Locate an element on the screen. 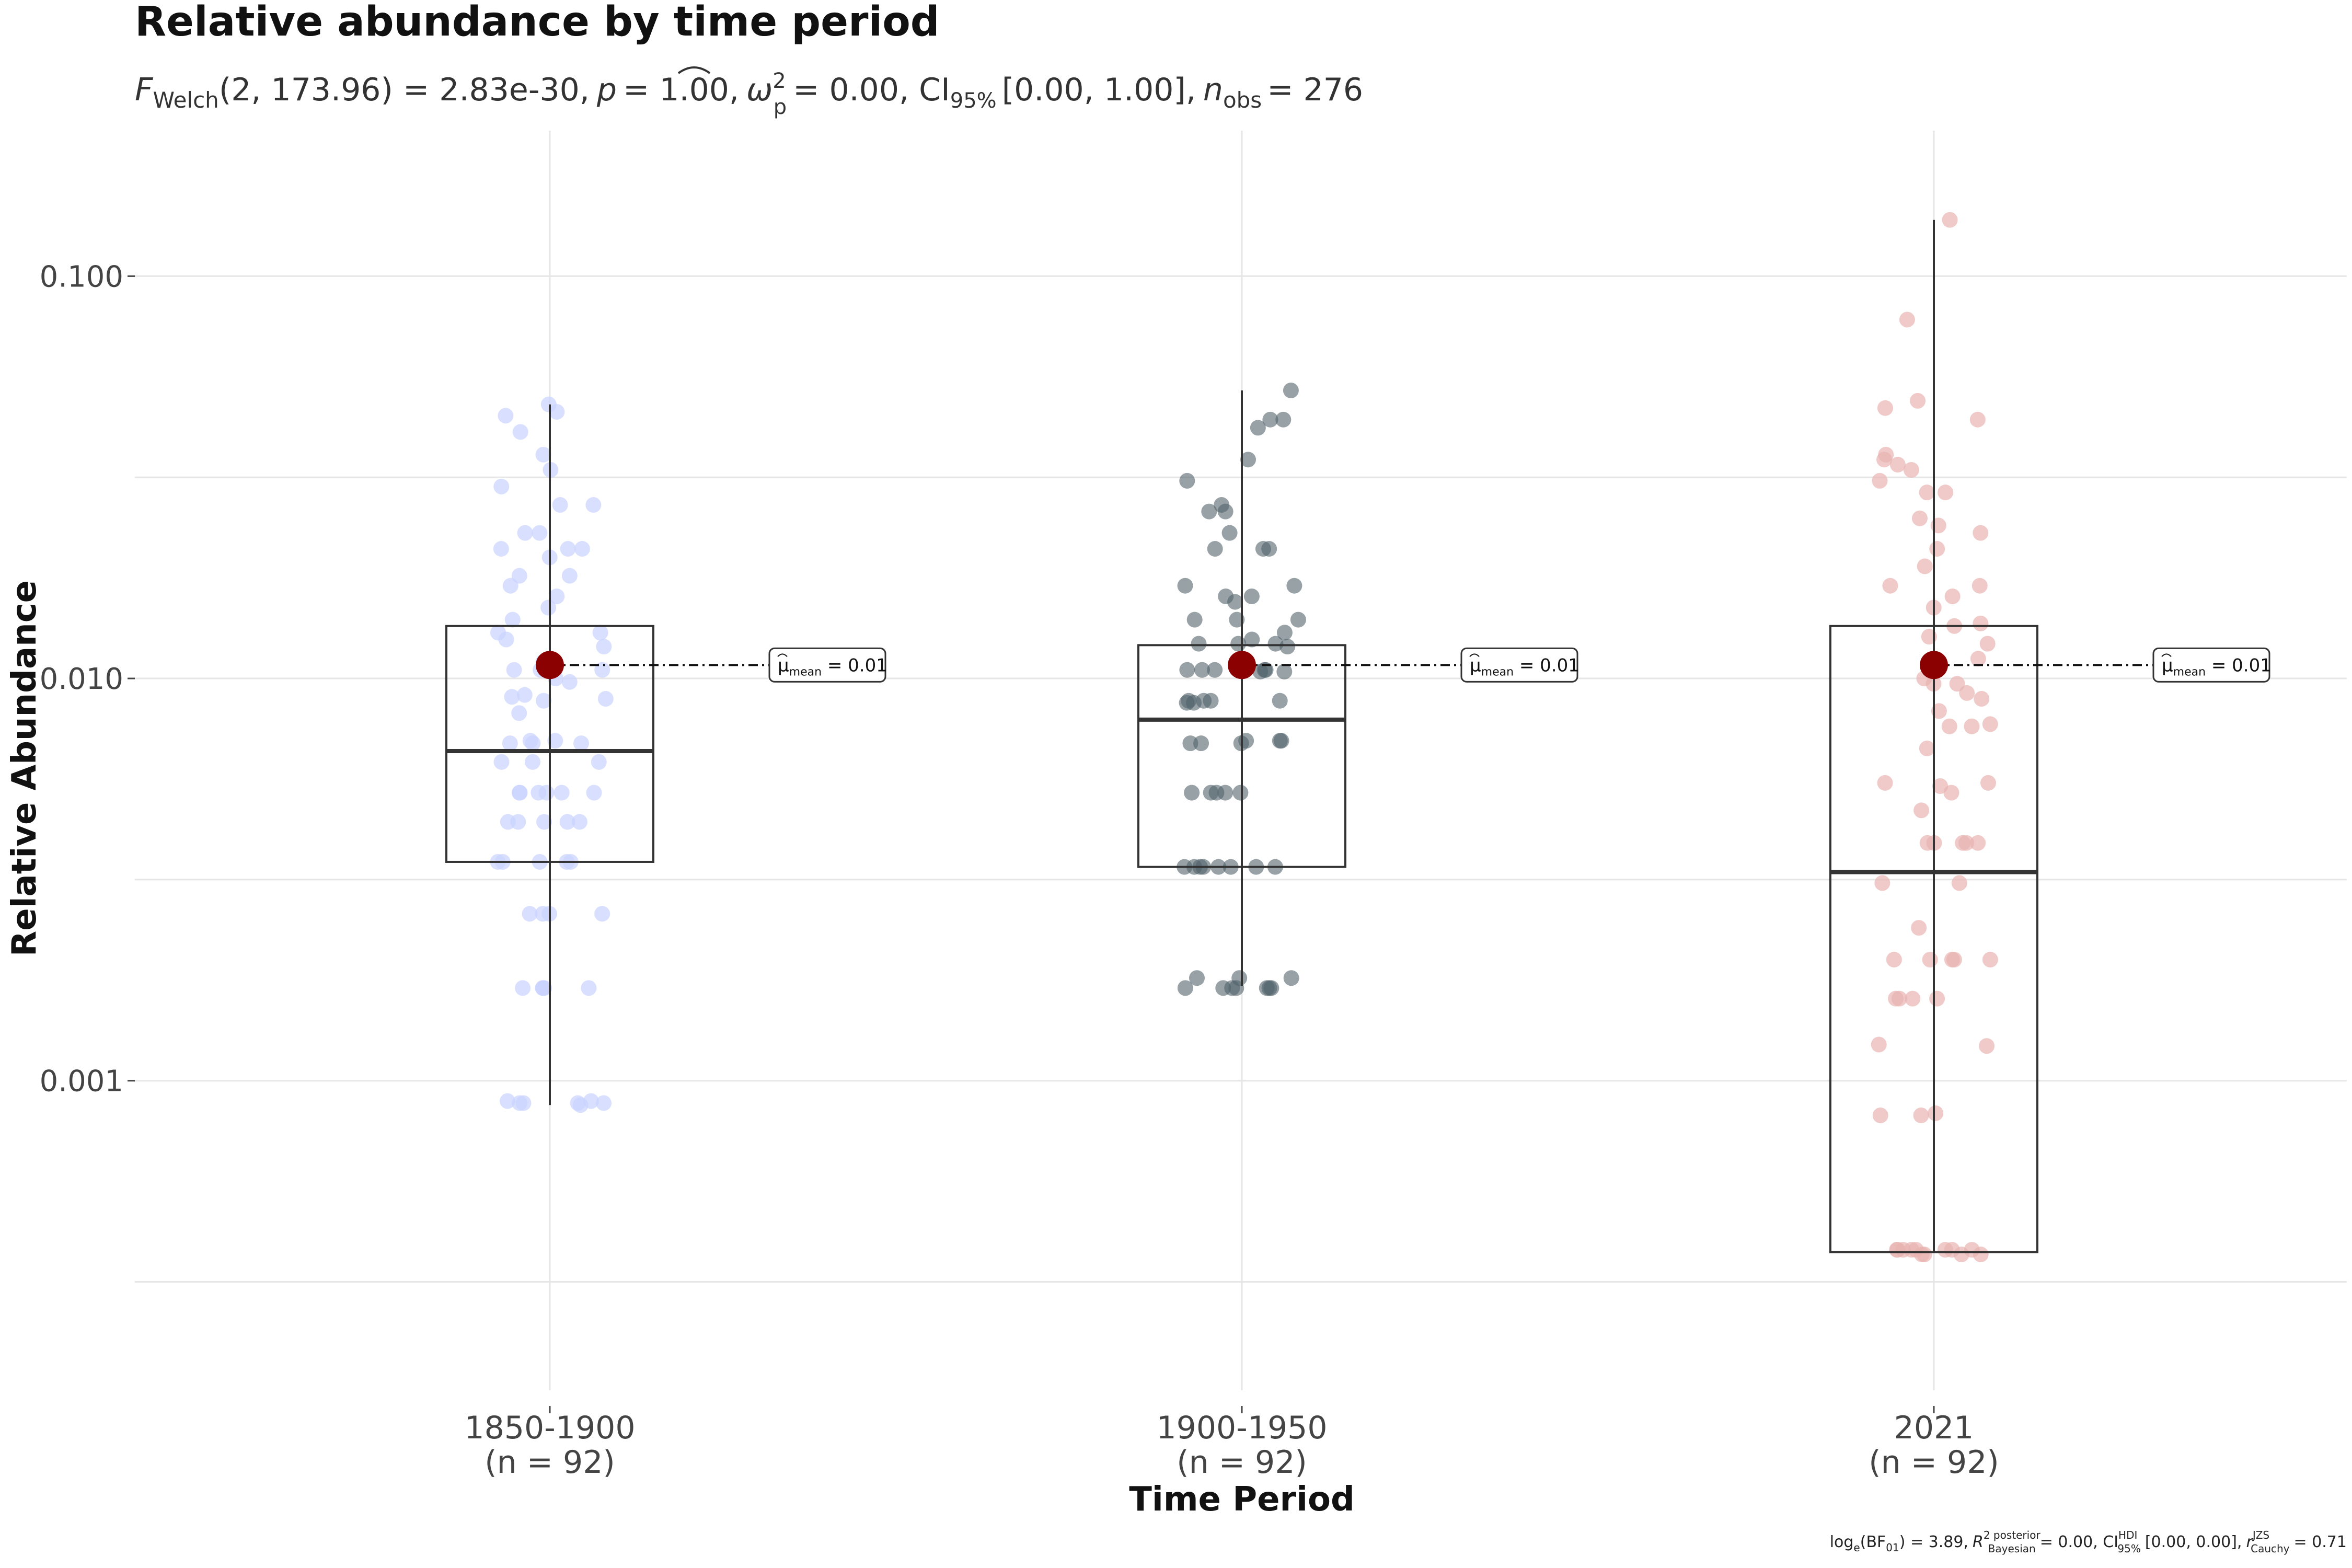  y-axis-title: Relative Abundance is located at coordinates (24, 768).